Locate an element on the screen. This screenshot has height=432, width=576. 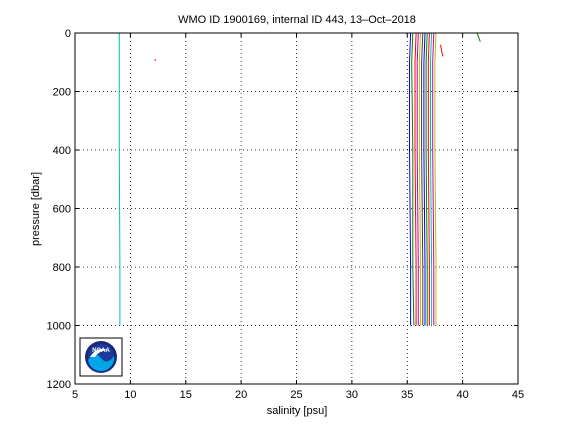
logo-water is located at coordinates (101, 363).